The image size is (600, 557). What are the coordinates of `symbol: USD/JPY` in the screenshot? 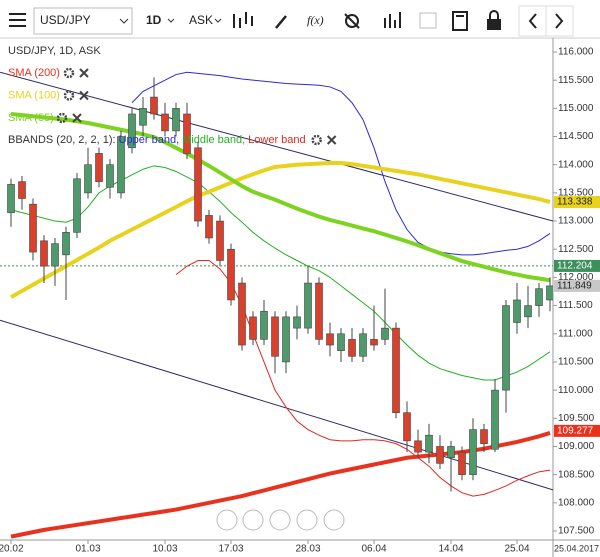 It's located at (65, 20).